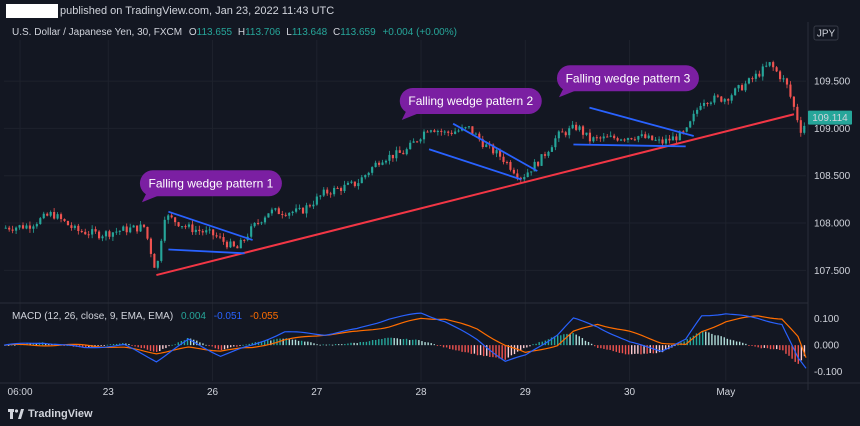 Image resolution: width=860 pixels, height=426 pixels. I want to click on time-tick-label: May, so click(725, 392).